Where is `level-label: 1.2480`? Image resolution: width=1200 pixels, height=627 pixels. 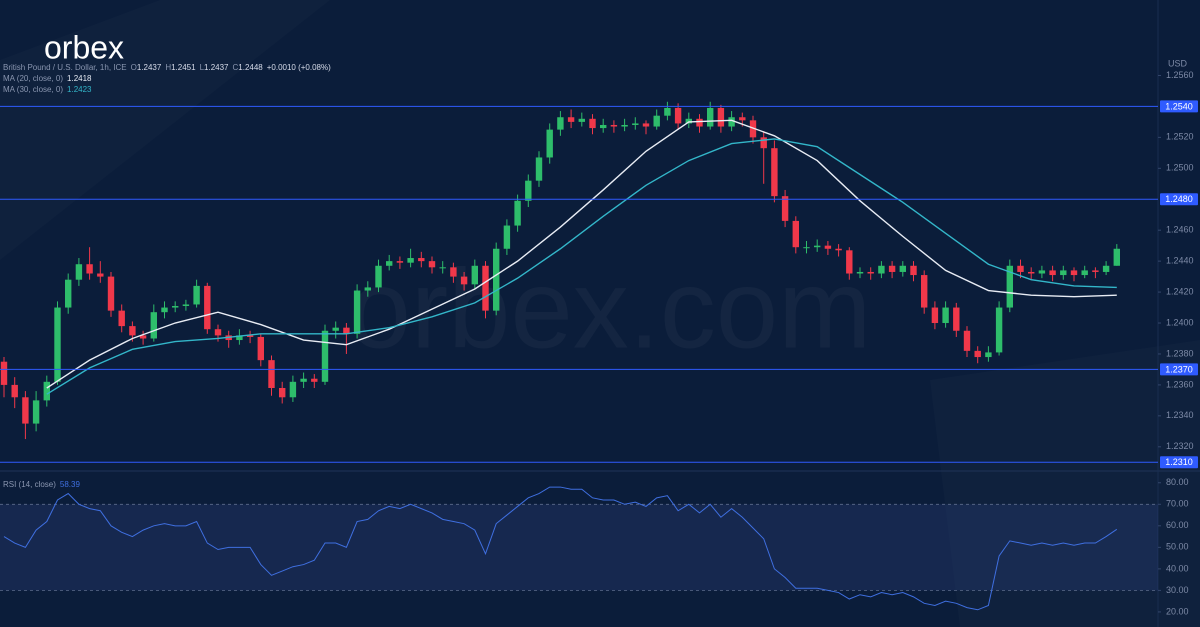 level-label: 1.2480 is located at coordinates (1179, 199).